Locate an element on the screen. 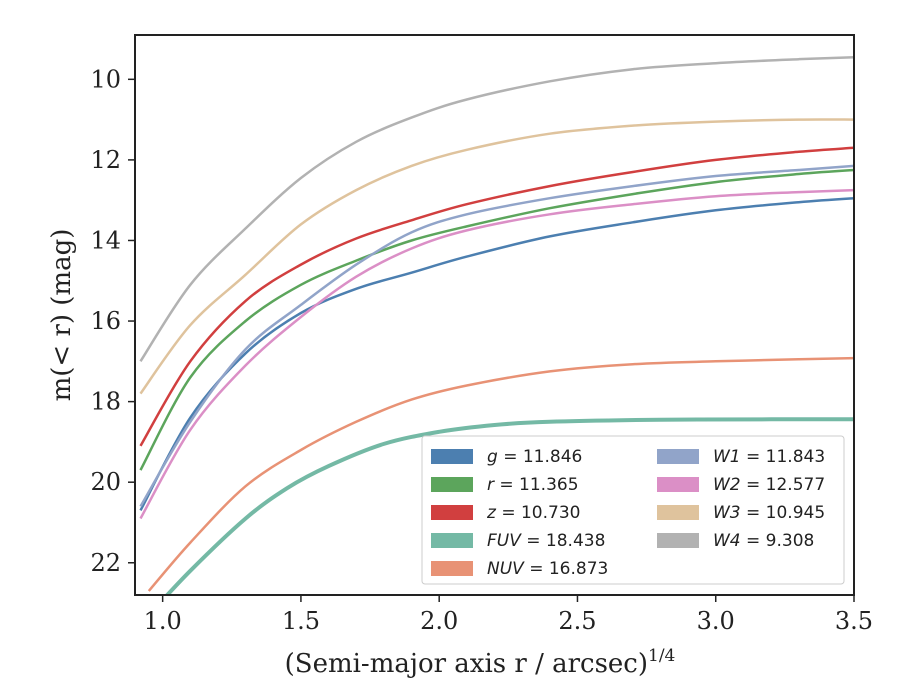  y-axis-label: m(< r) (mag) is located at coordinates (62, 315).